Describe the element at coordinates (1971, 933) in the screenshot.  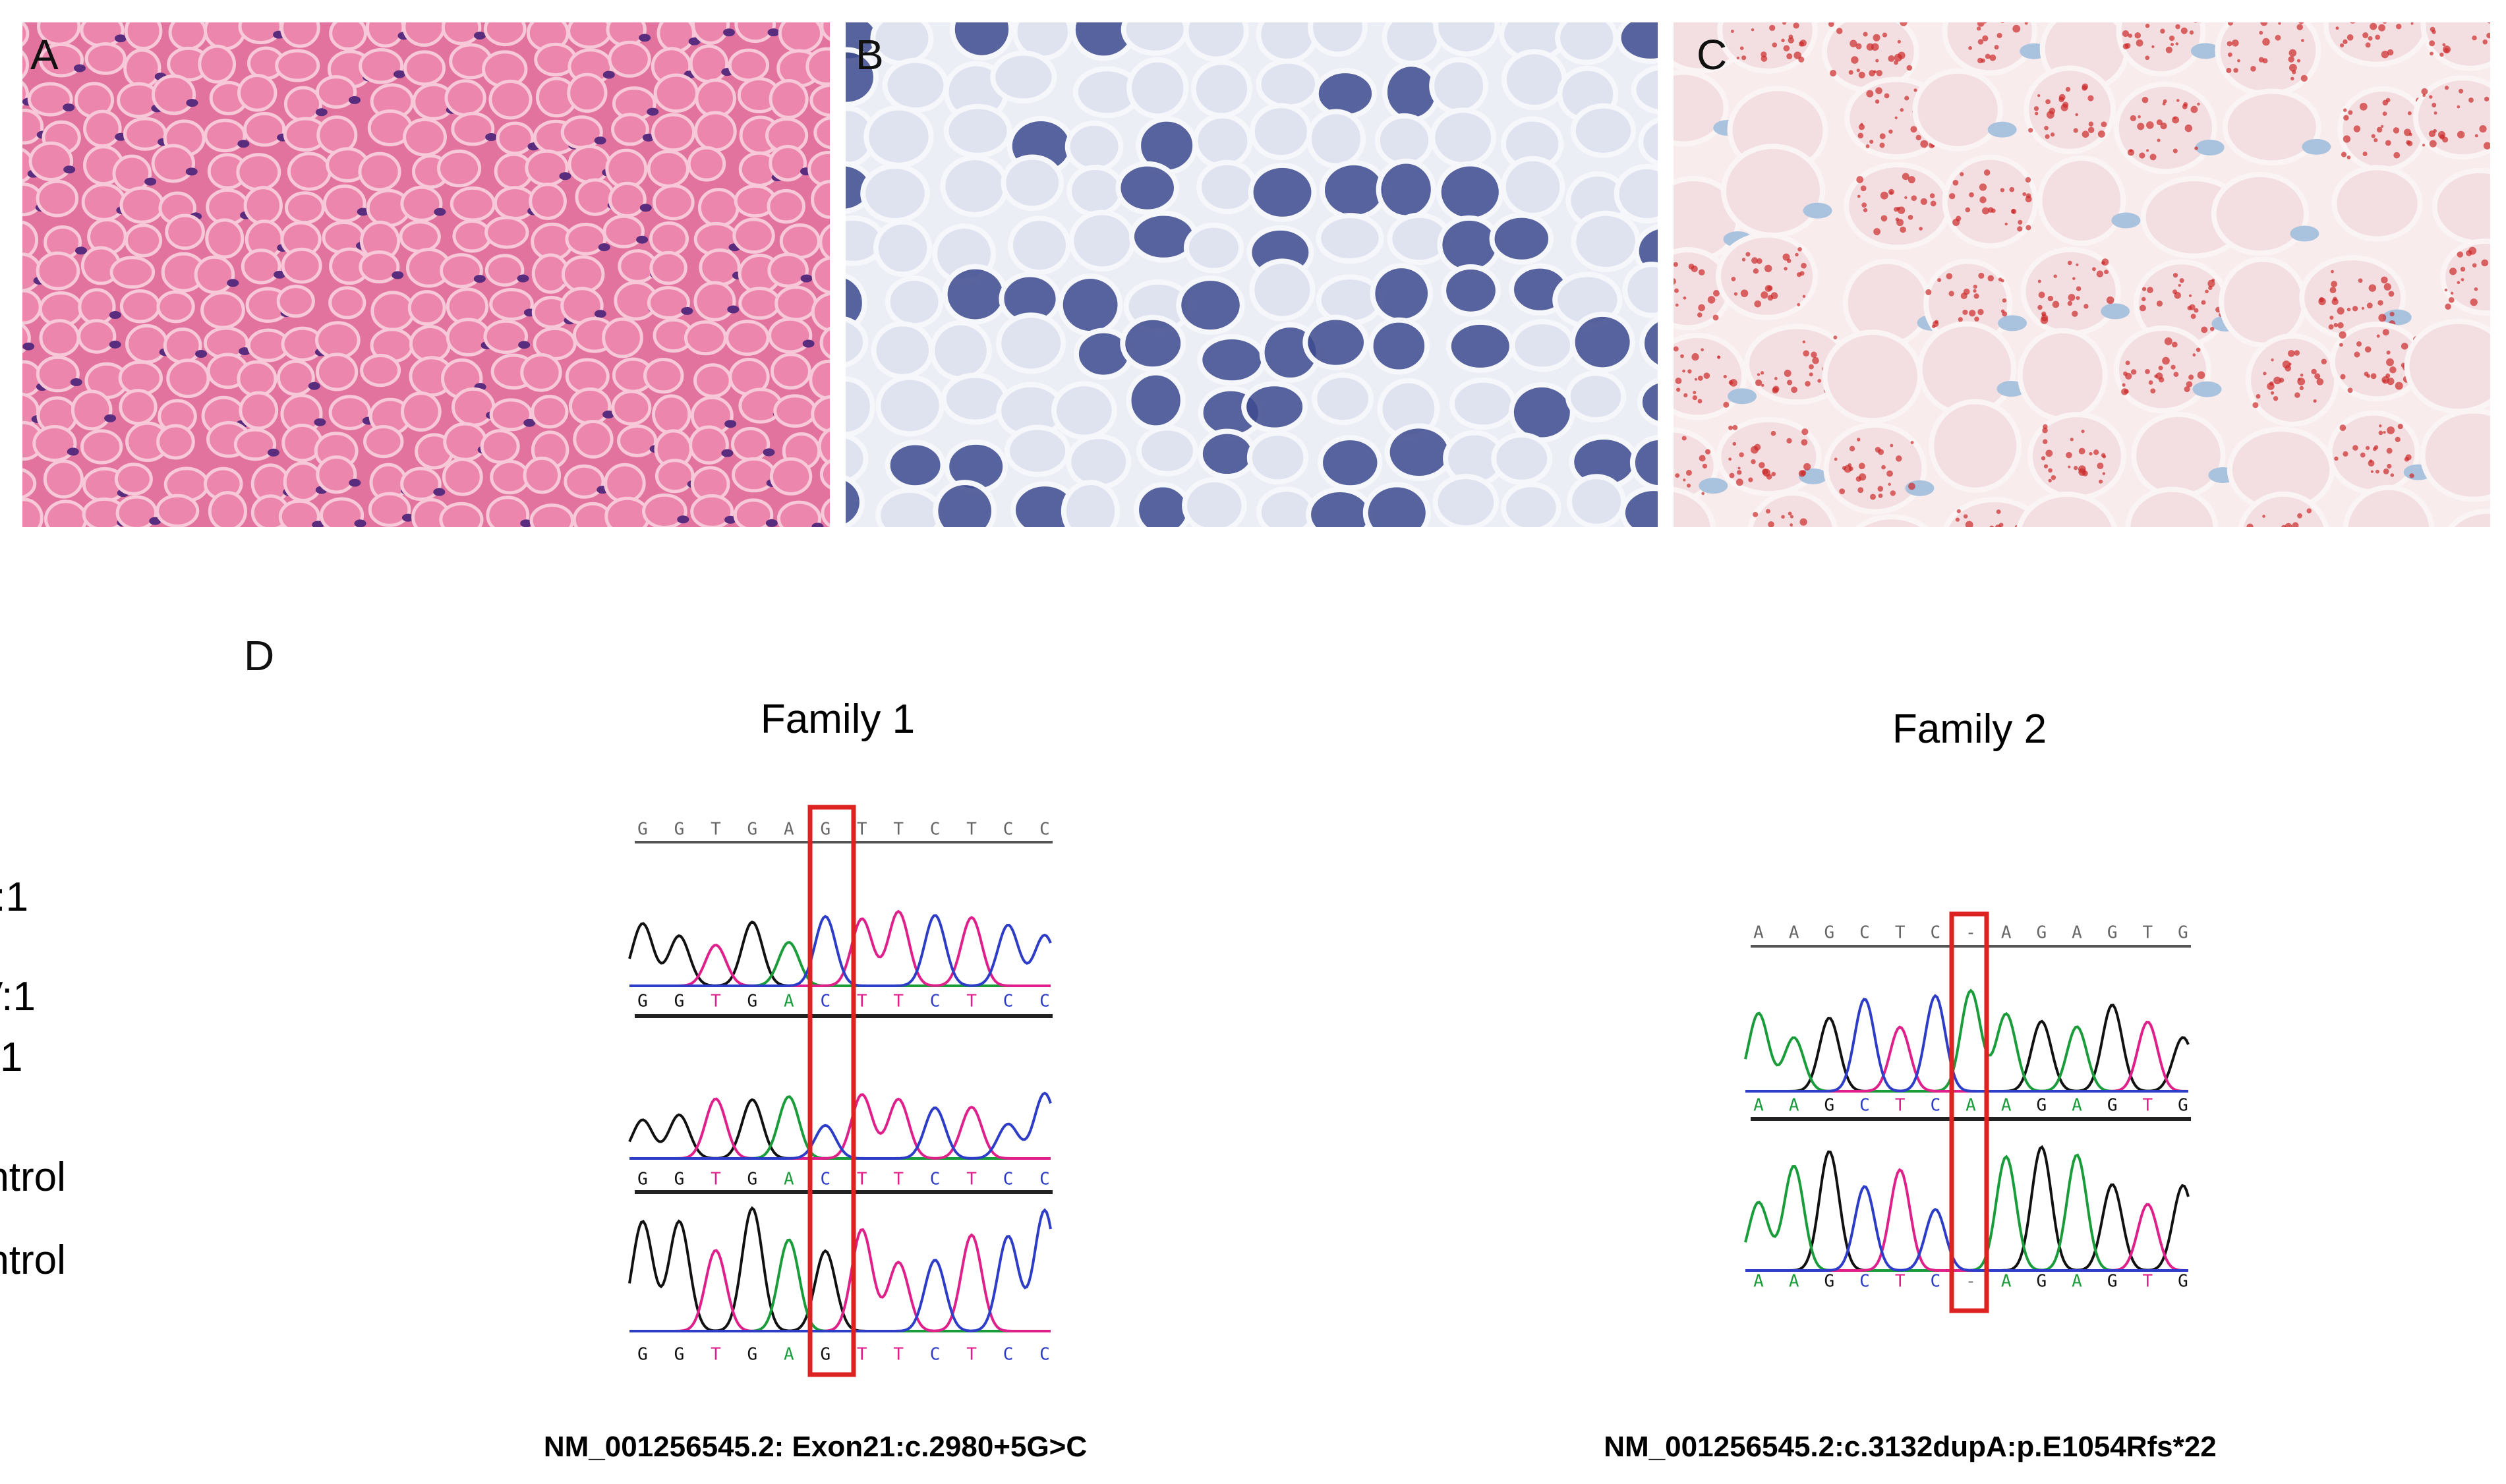
I see `reference-base: -` at that location.